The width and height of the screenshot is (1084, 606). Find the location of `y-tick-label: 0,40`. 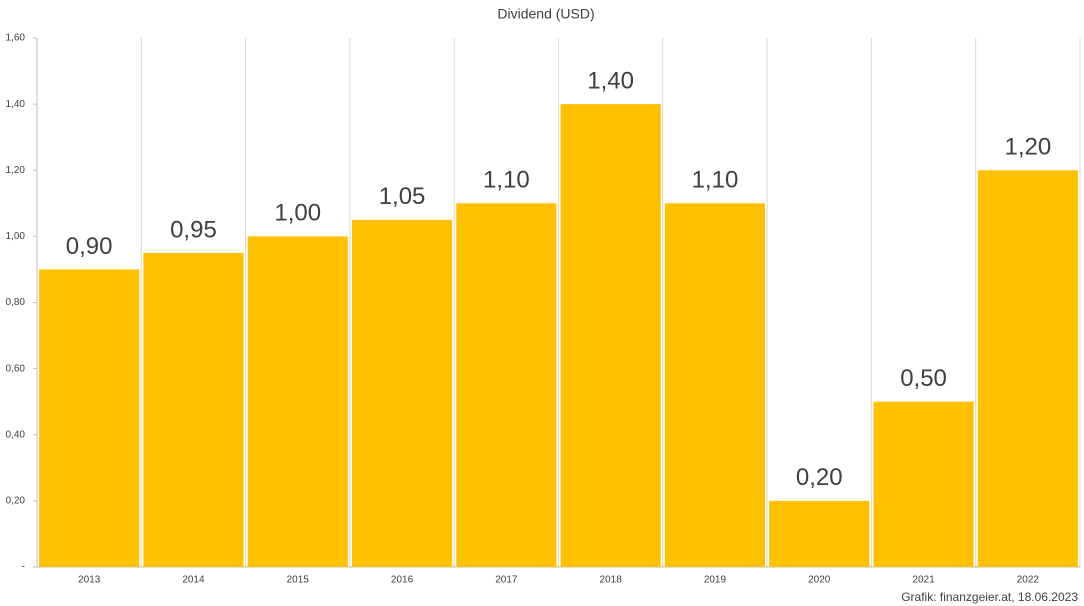

y-tick-label: 0,40 is located at coordinates (16, 434).